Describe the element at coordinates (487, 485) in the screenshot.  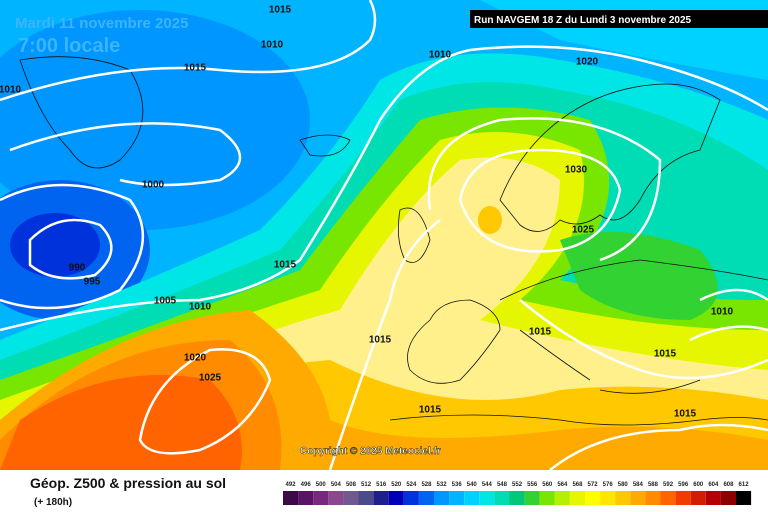
I see `scale-label: 544` at that location.